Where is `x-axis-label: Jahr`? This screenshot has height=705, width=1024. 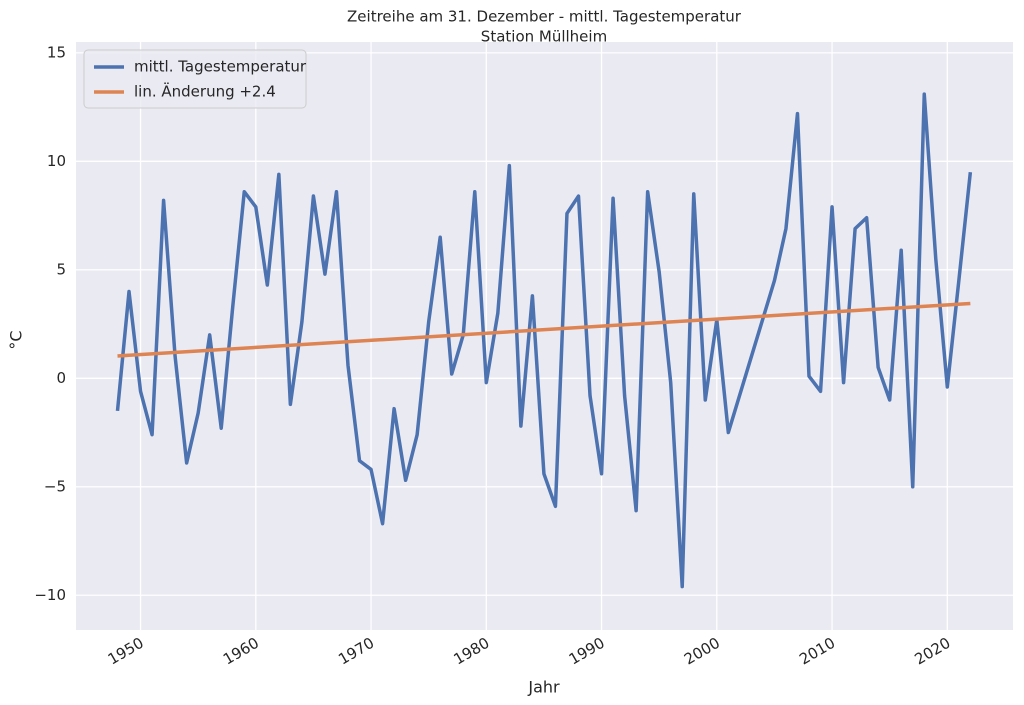 x-axis-label: Jahr is located at coordinates (543, 687).